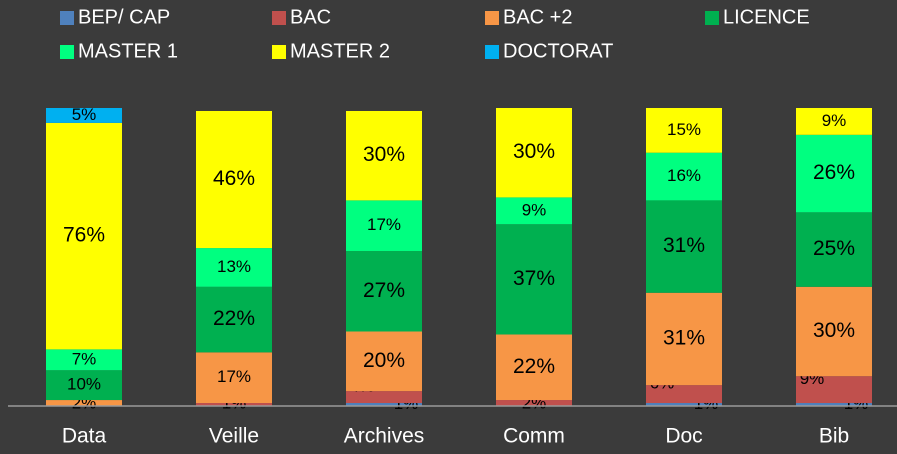 This screenshot has height=454, width=897. I want to click on x-tick-label: Doc, so click(683, 436).